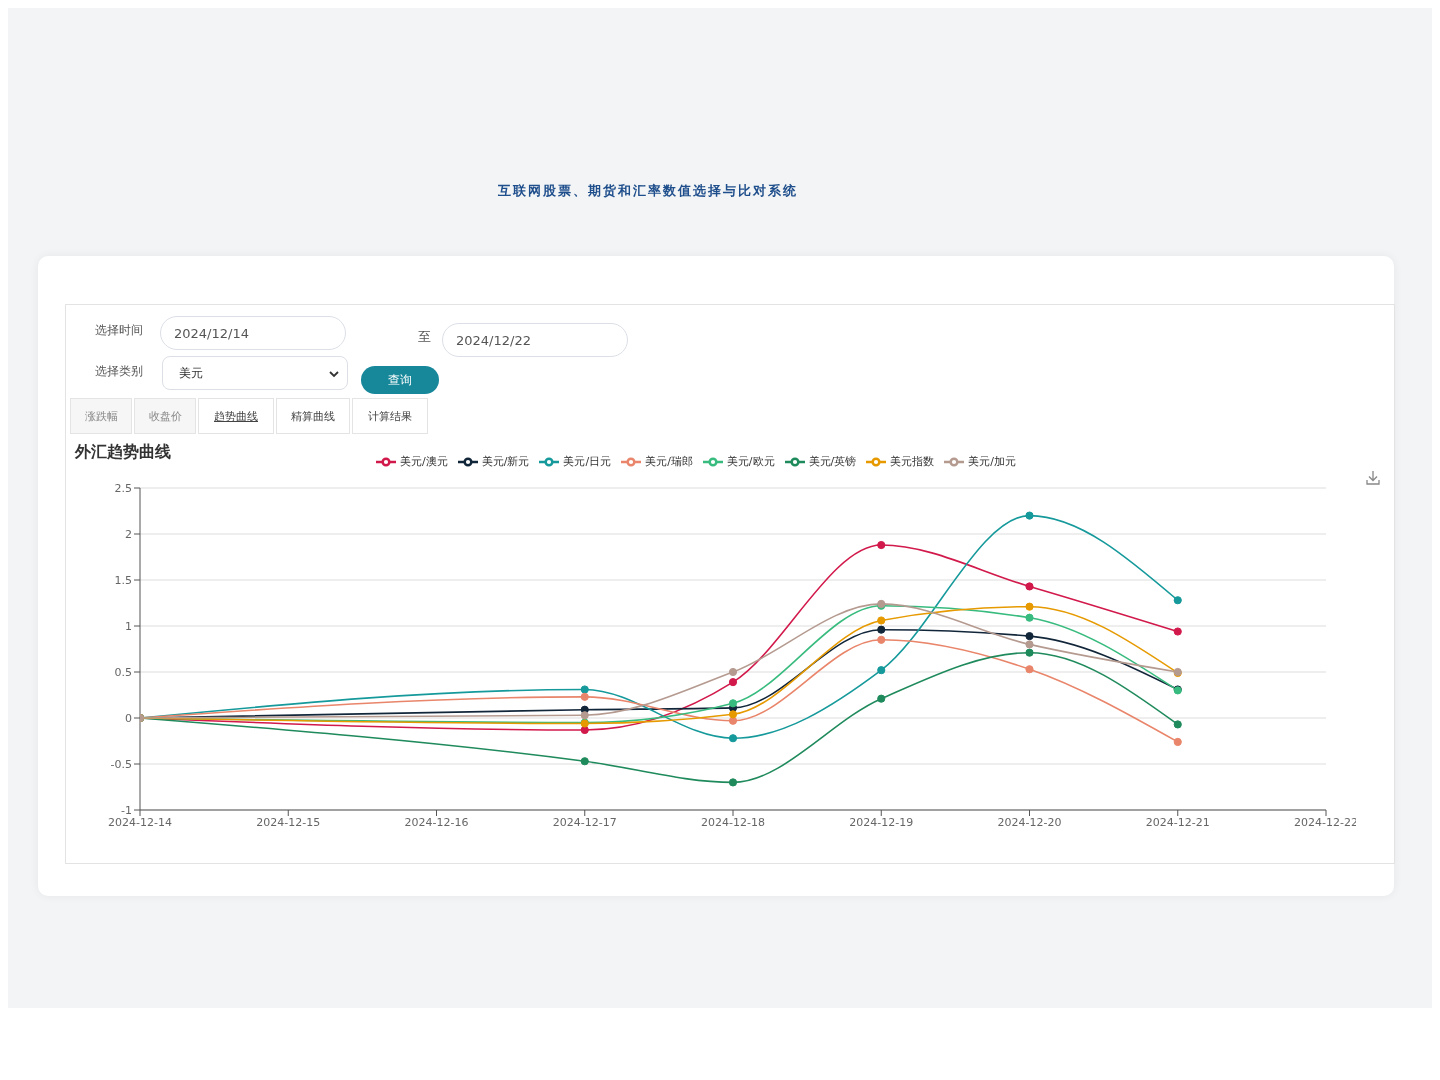  Describe the element at coordinates (832, 461) in the screenshot. I see `legend-label: 美元/英镑` at that location.